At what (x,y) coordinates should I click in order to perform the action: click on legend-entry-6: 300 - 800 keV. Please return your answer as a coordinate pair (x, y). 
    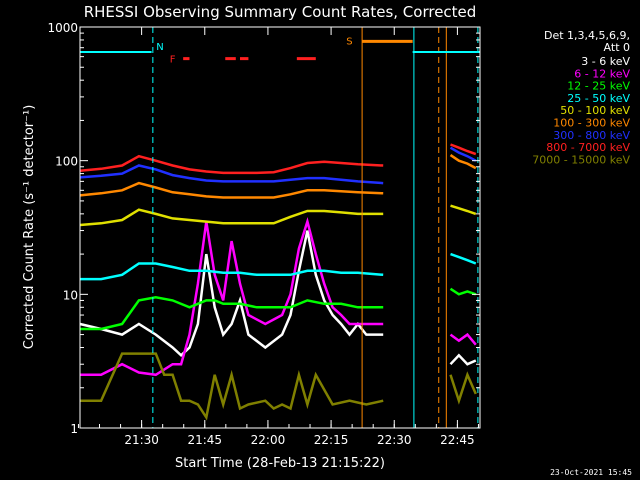
    Looking at the image, I should click on (591, 135).